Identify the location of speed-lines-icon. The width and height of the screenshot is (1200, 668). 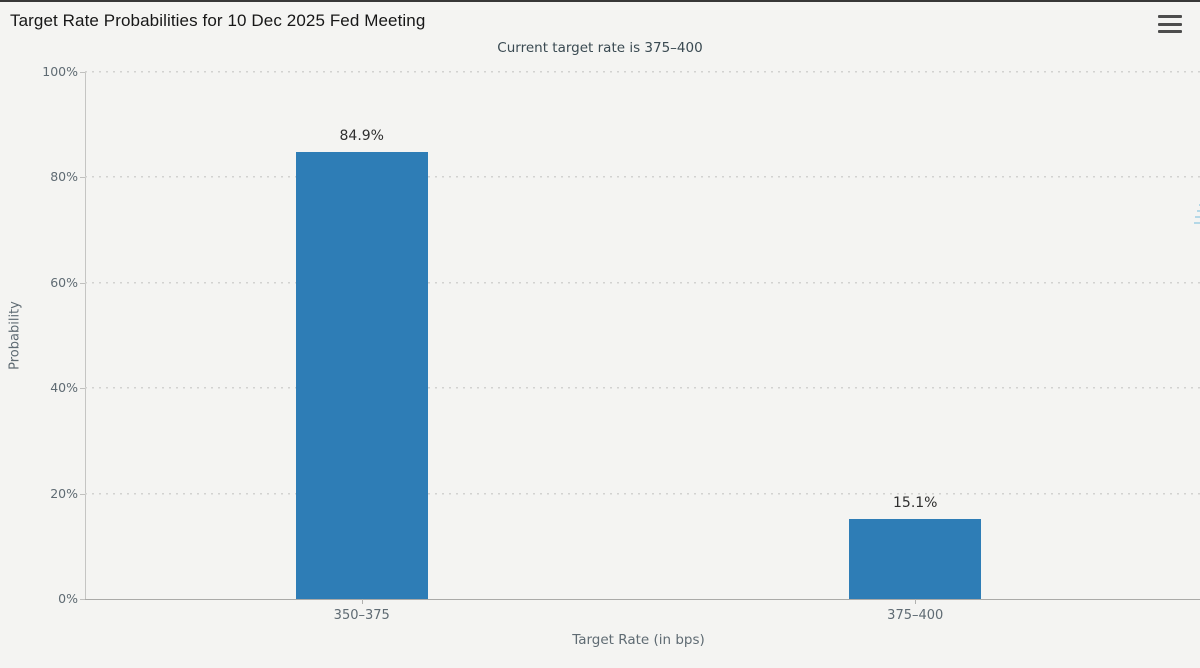
(1197, 214).